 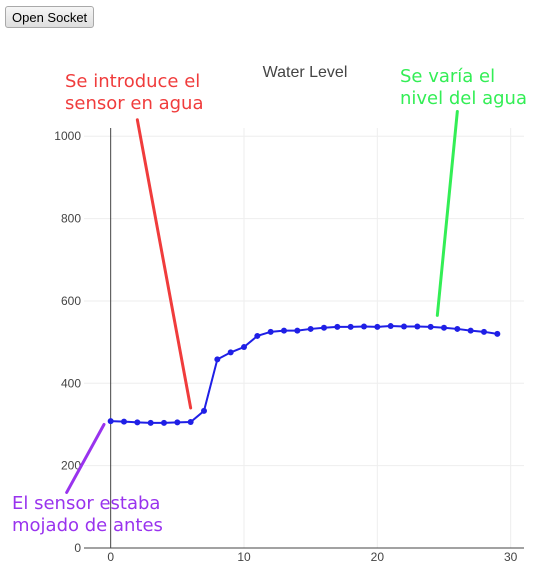 I want to click on y-tick-label: 1000, so click(x=67, y=136).